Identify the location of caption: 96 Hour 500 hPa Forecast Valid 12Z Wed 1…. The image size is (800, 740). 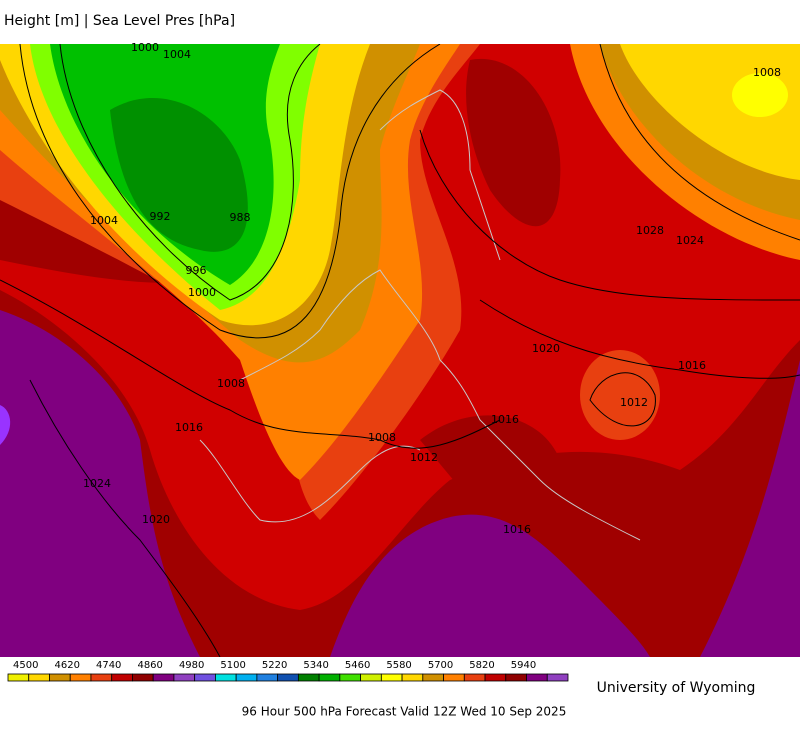
(404, 712).